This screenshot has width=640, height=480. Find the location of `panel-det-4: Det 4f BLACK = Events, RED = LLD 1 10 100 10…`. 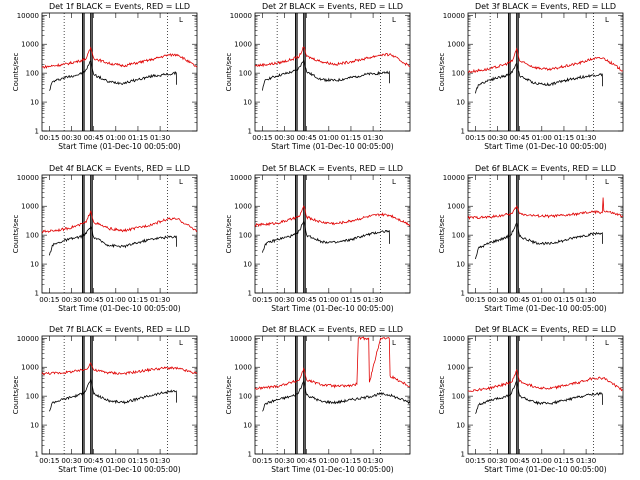

panel-det-4: Det 4f BLACK = Events, RED = LLD 1 10 100 10… is located at coordinates (105, 238).